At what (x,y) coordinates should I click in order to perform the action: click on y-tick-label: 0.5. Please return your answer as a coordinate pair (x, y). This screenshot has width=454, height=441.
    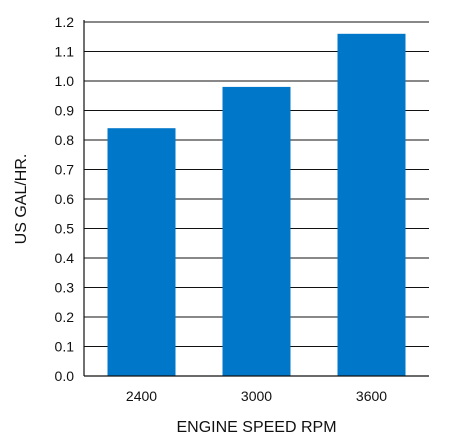
    Looking at the image, I should click on (65, 229).